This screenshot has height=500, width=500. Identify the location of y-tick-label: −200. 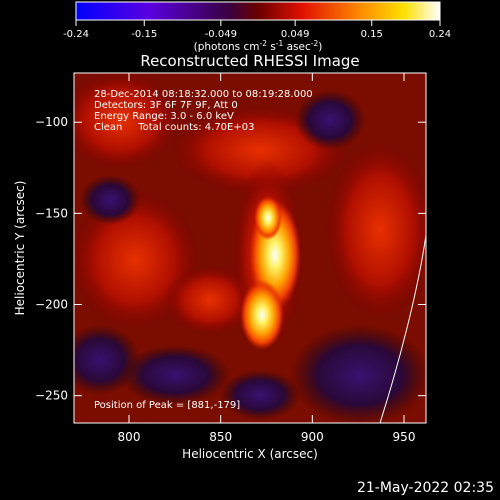
(51, 305).